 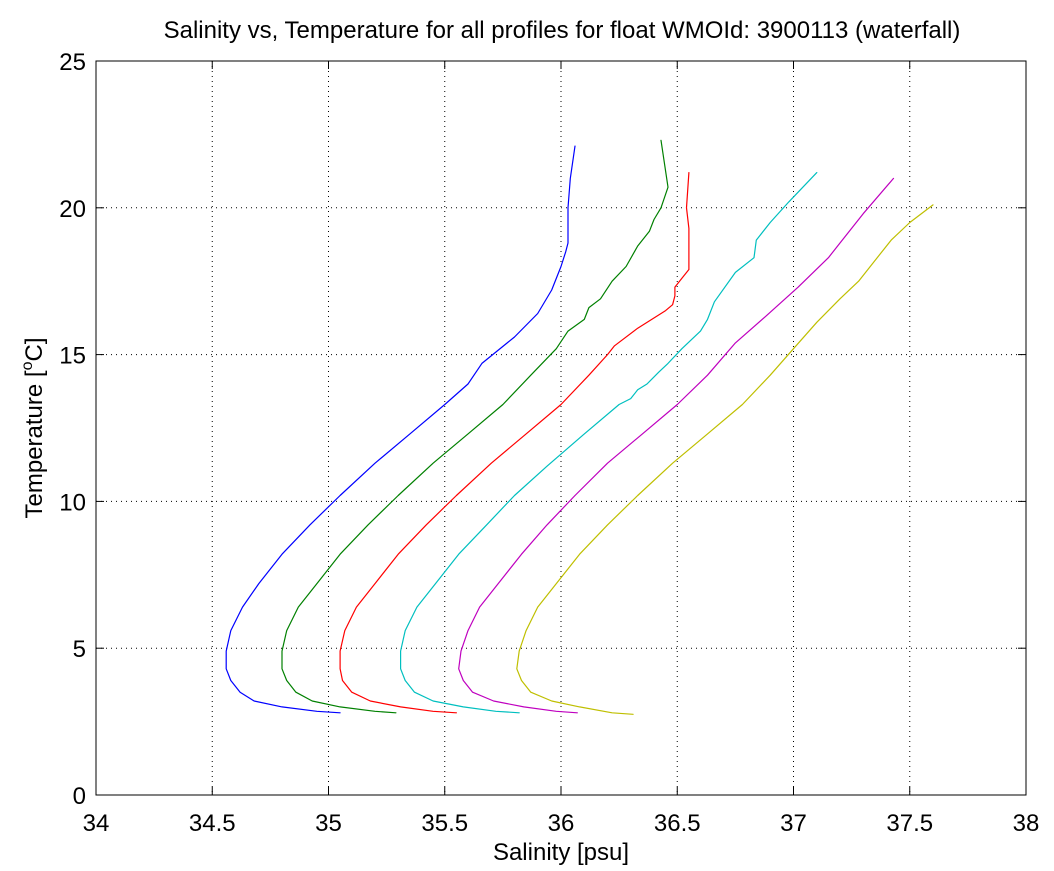 I want to click on y-tick-label: 25, so click(x=72, y=62).